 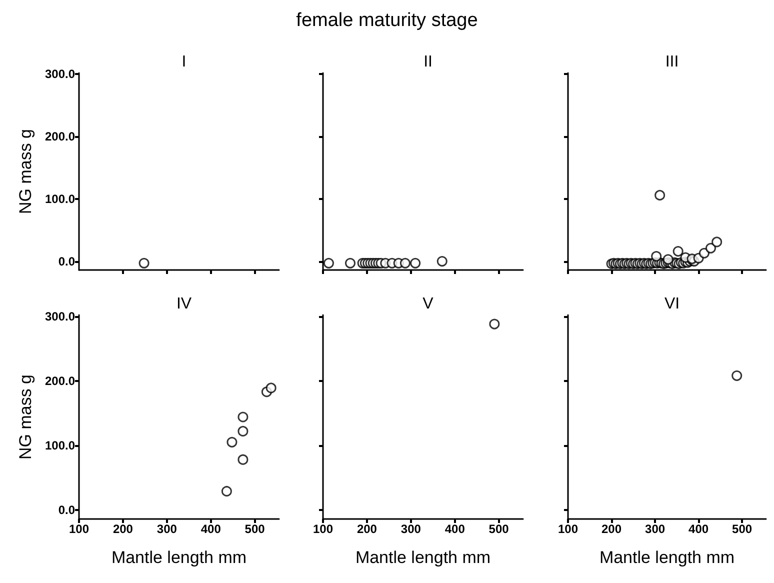 What do you see at coordinates (428, 304) in the screenshot?
I see `chart-title: V` at bounding box center [428, 304].